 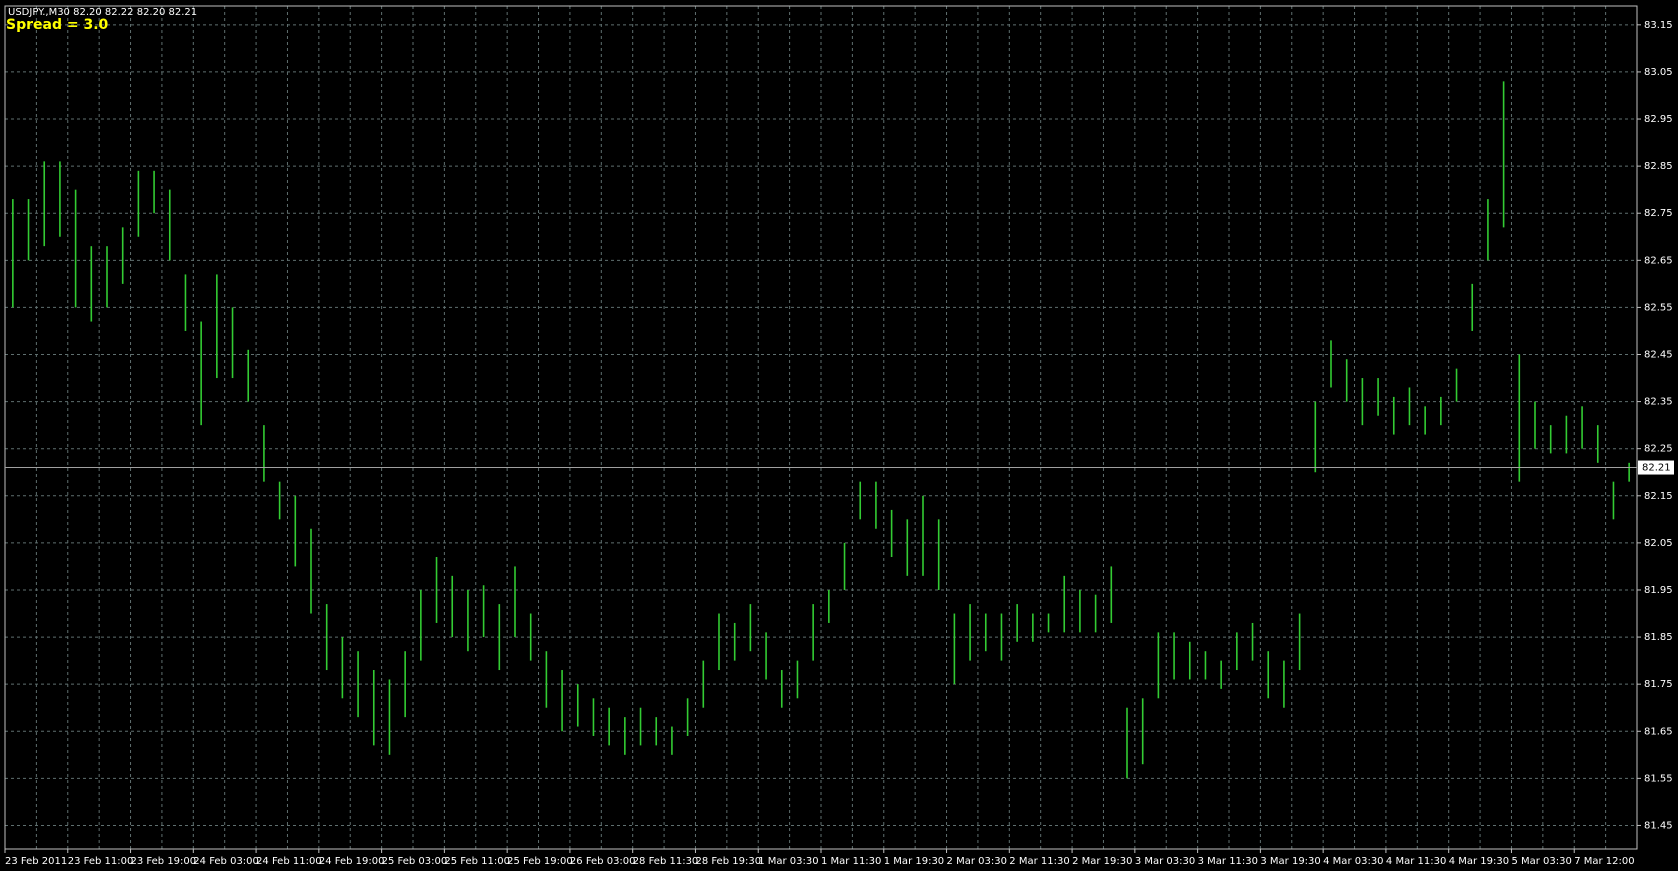 I want to click on y-tick-label: 81.75, so click(x=1658, y=684).